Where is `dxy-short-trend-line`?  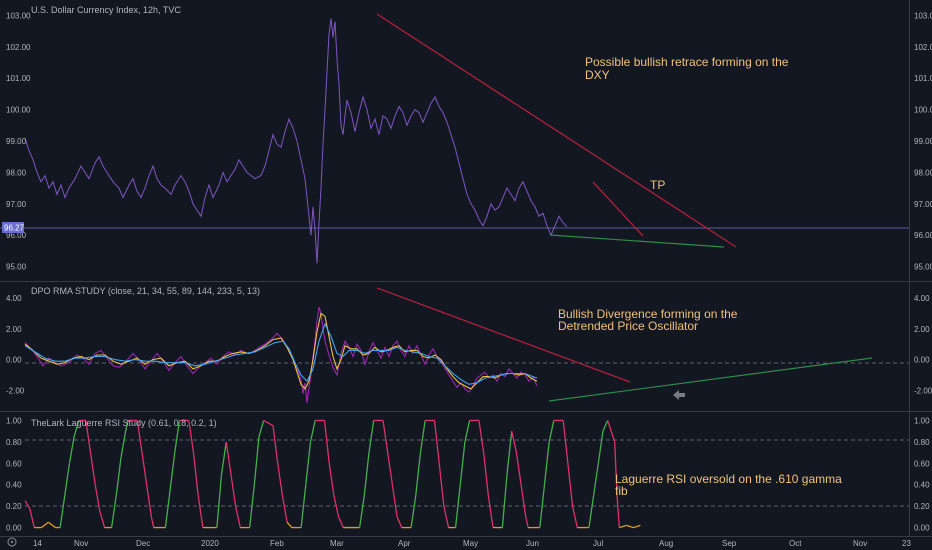 dxy-short-trend-line is located at coordinates (618, 209).